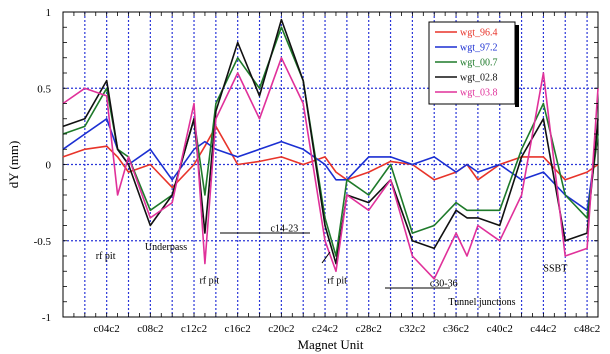 This screenshot has width=610, height=354. Describe the element at coordinates (238, 329) in the screenshot. I see `x-tick-label: c16c2` at that location.